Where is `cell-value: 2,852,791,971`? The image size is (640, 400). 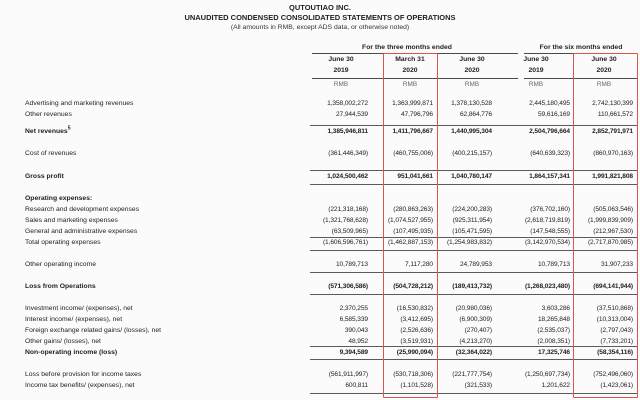 cell-value: 2,852,791,971 is located at coordinates (612, 131).